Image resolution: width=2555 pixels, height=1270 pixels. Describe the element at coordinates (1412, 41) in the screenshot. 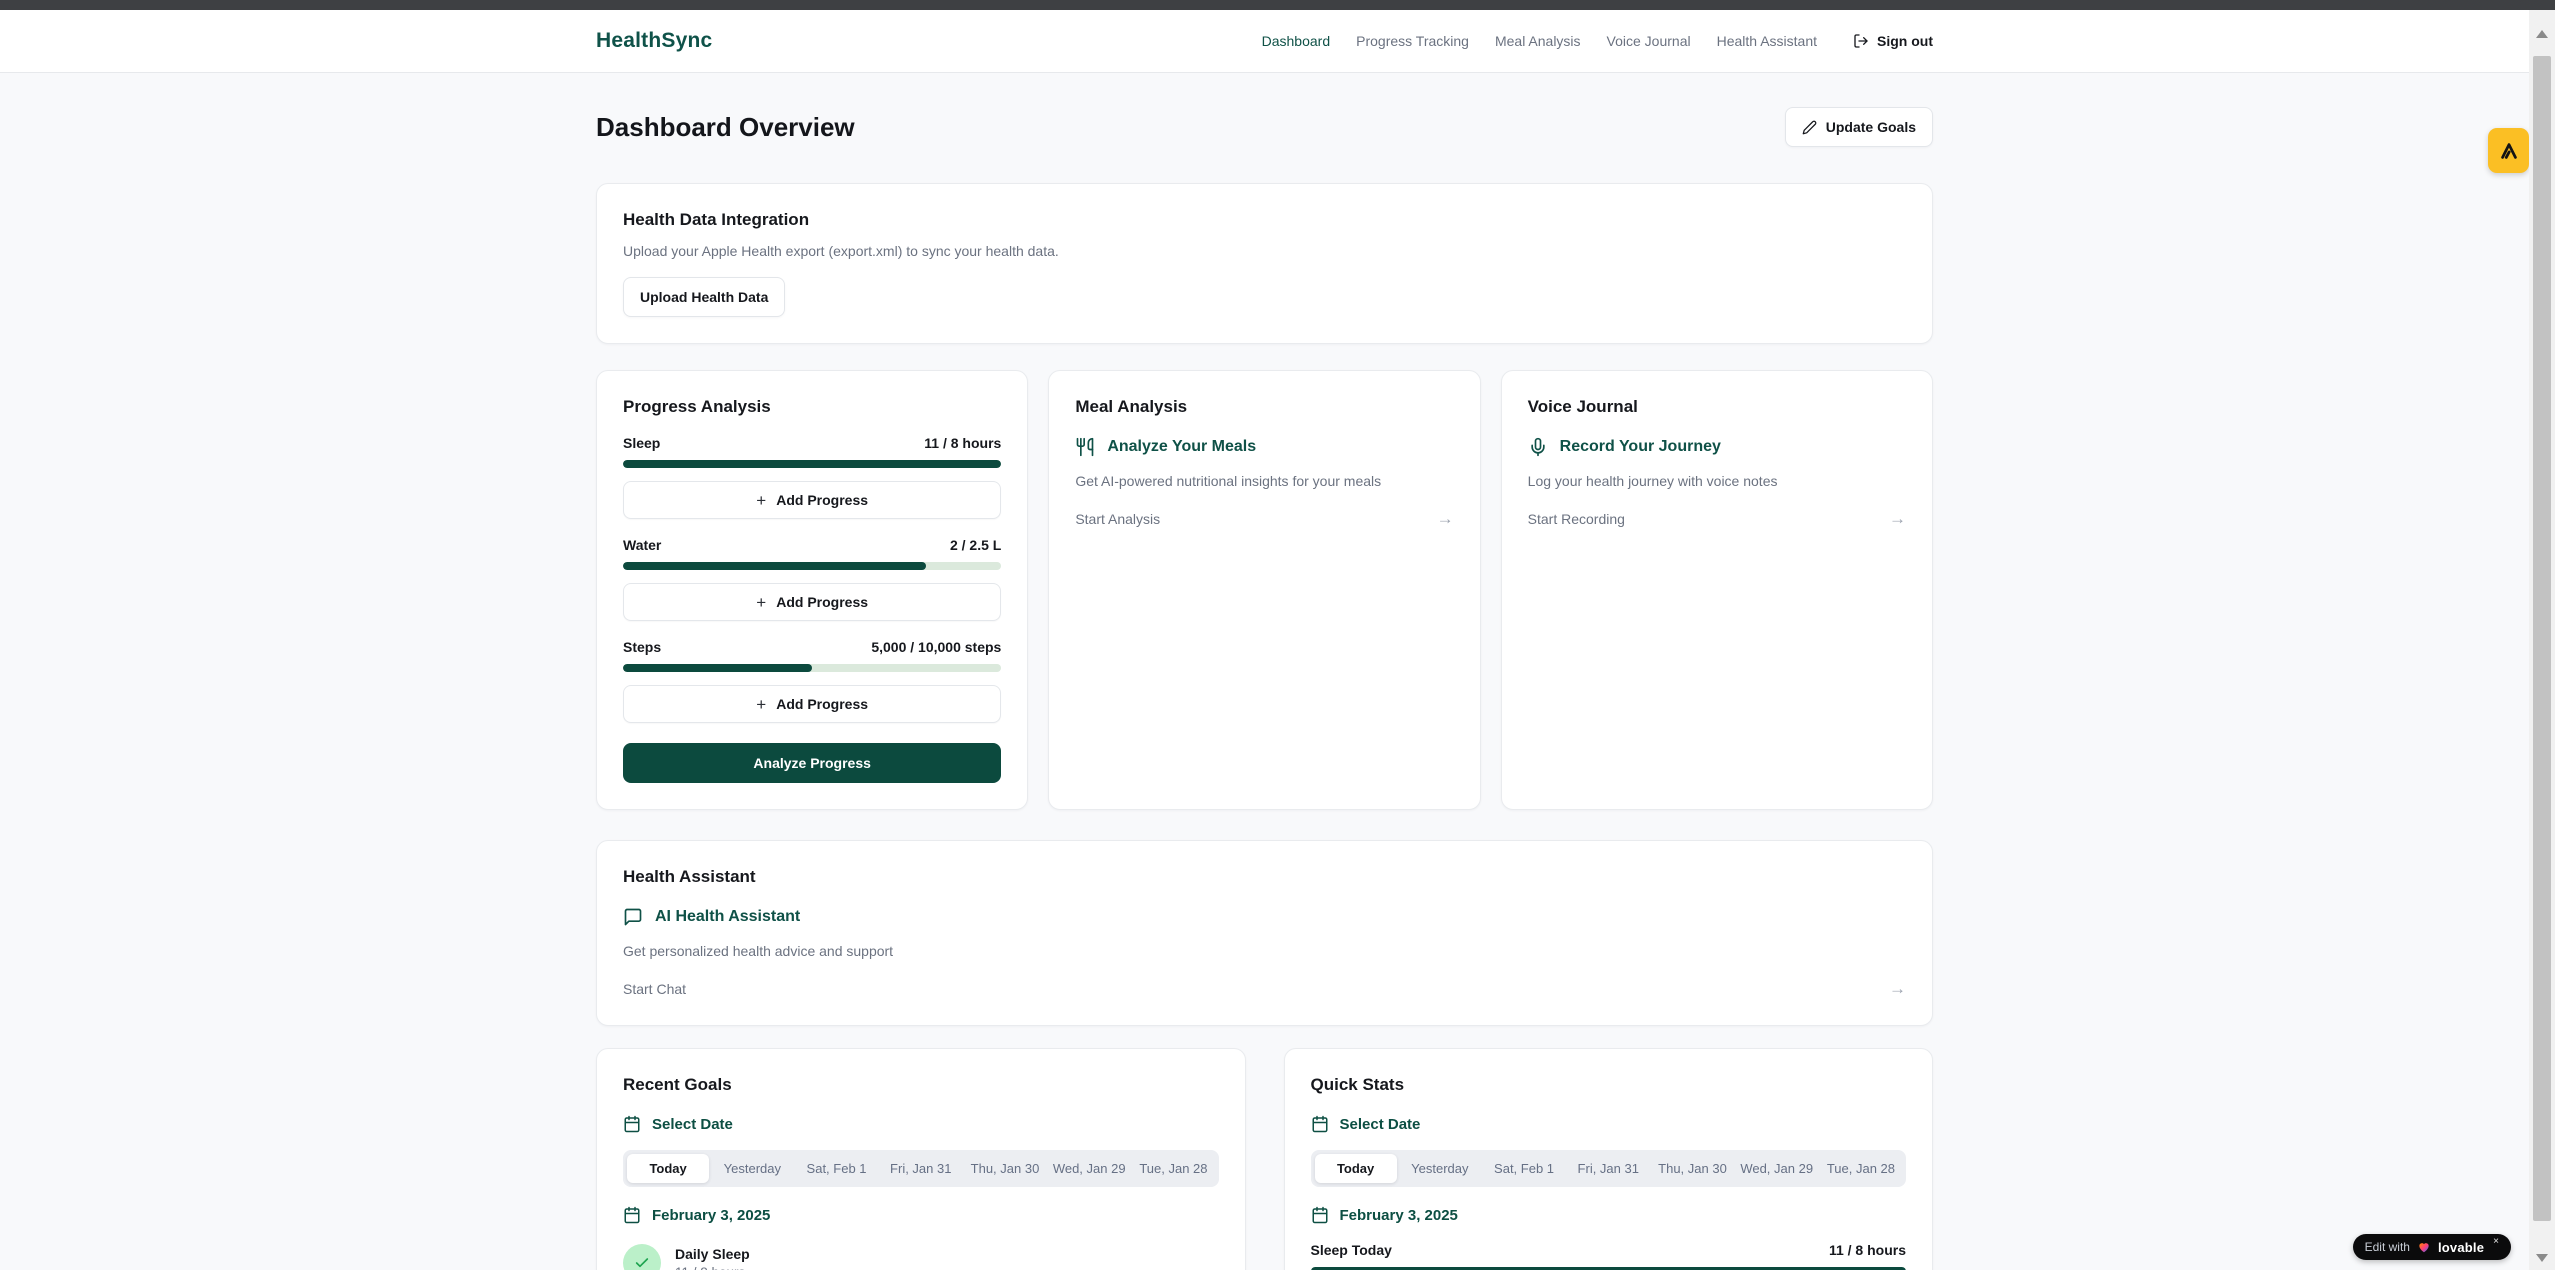

I see `nav-progress-tracking: Progress Tracking` at that location.